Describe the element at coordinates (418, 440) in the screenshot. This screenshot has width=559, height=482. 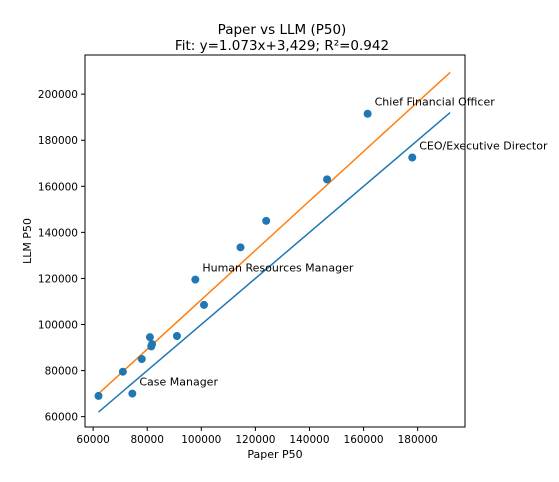
I see `x-tick-label: 180000` at that location.